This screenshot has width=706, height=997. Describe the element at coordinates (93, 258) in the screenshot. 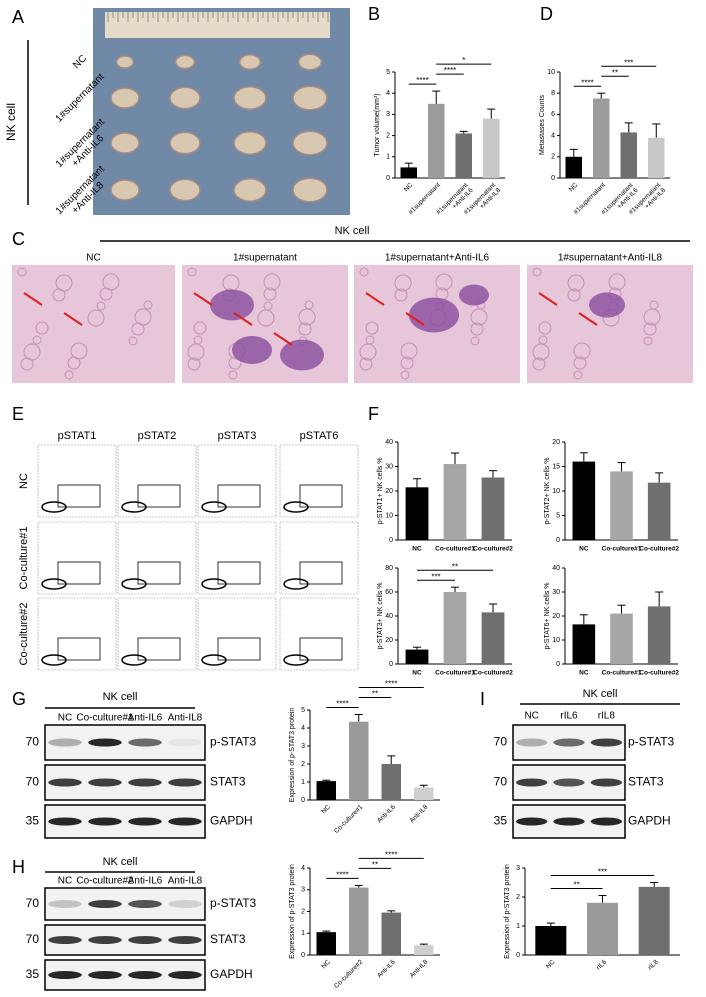

I see `image-title: NC` at that location.